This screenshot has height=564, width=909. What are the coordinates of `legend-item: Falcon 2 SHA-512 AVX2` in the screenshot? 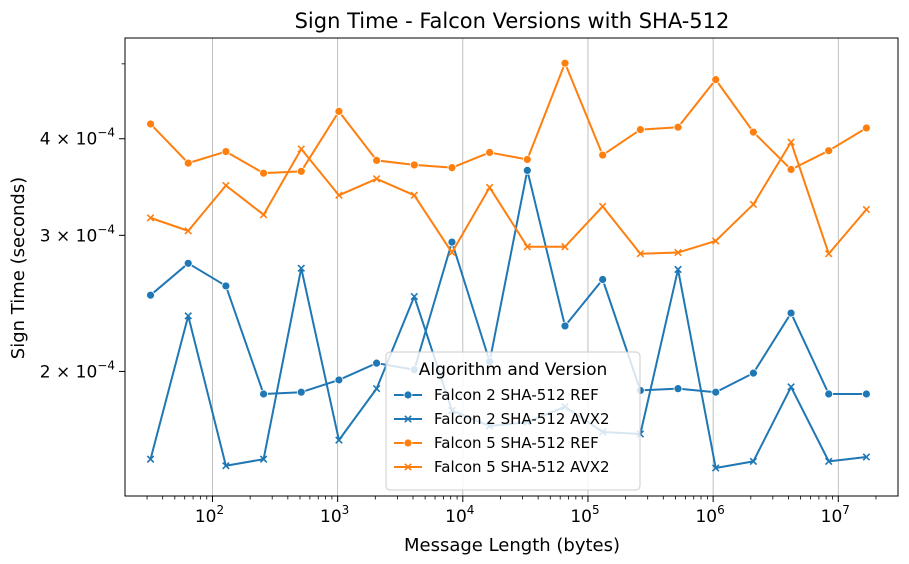 It's located at (502, 419).